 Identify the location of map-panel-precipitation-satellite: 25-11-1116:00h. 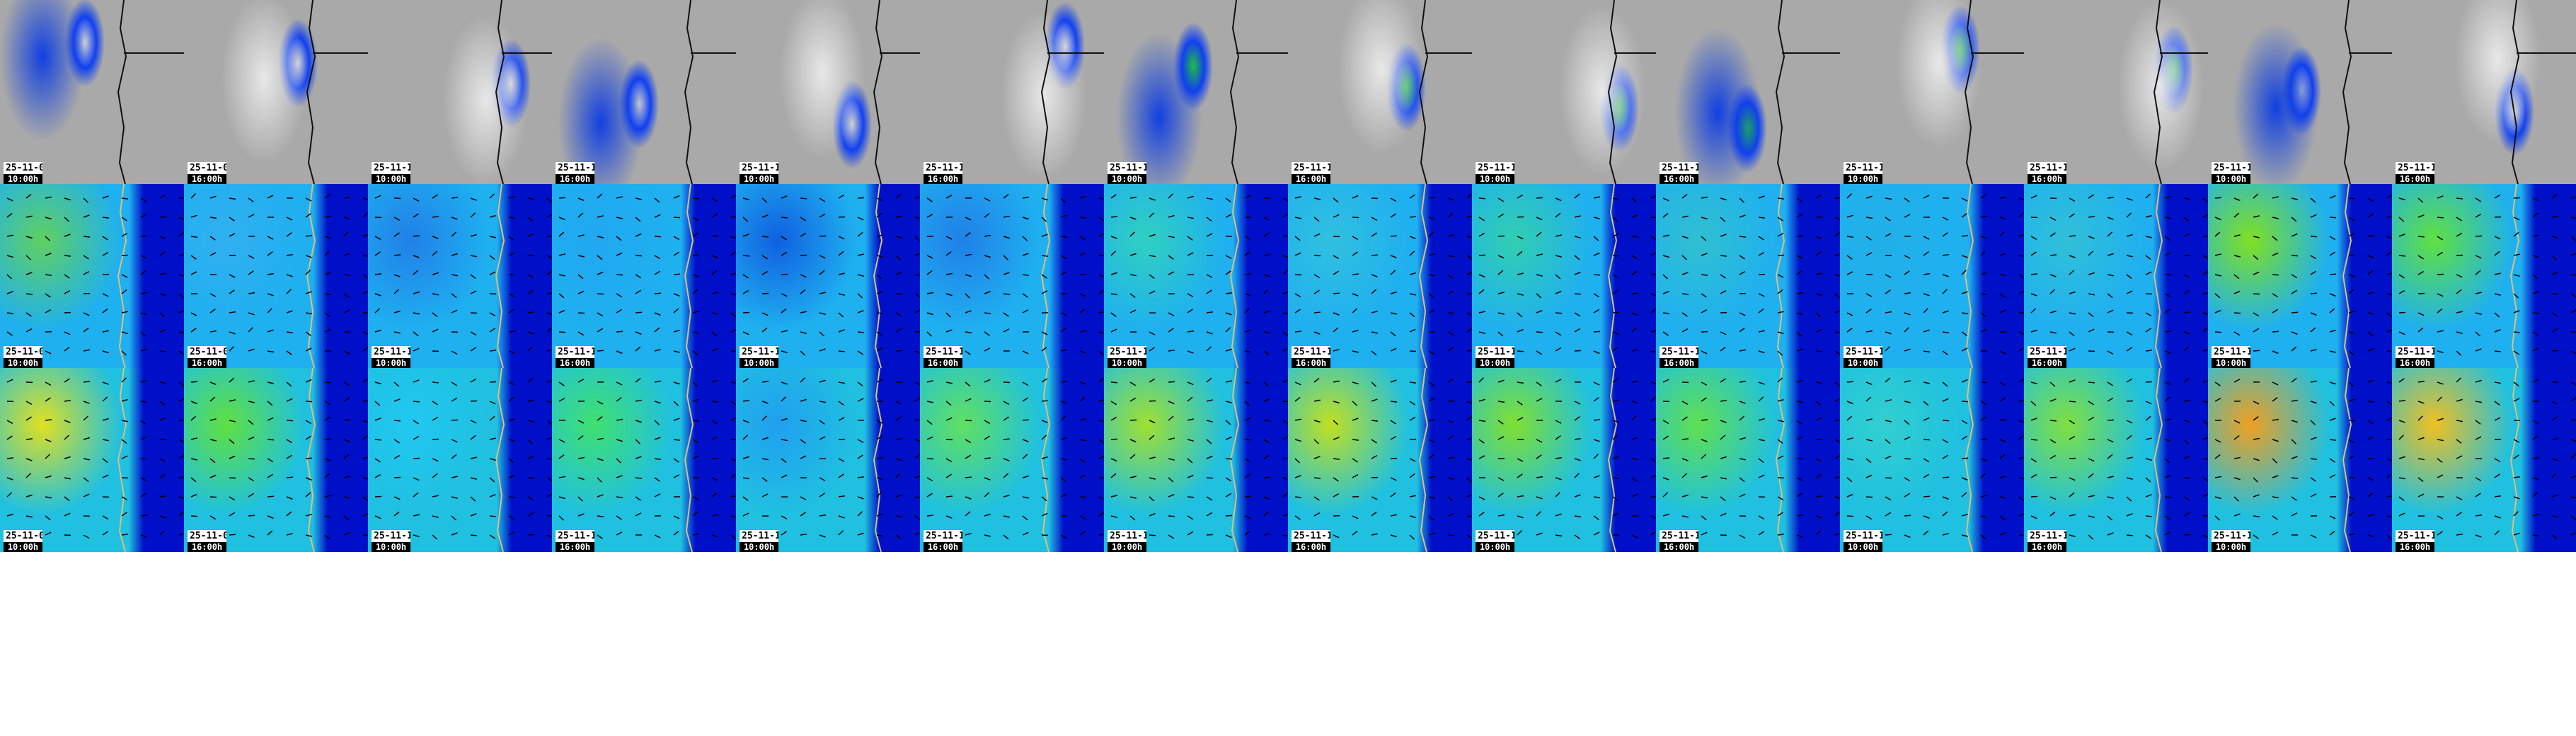
(1012, 92).